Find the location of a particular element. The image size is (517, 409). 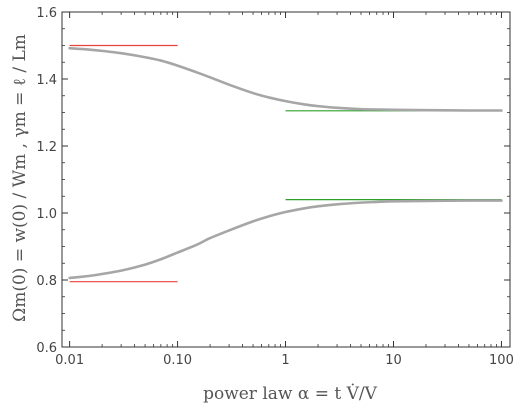

y-tick-label: 1.6 is located at coordinates (46, 13).